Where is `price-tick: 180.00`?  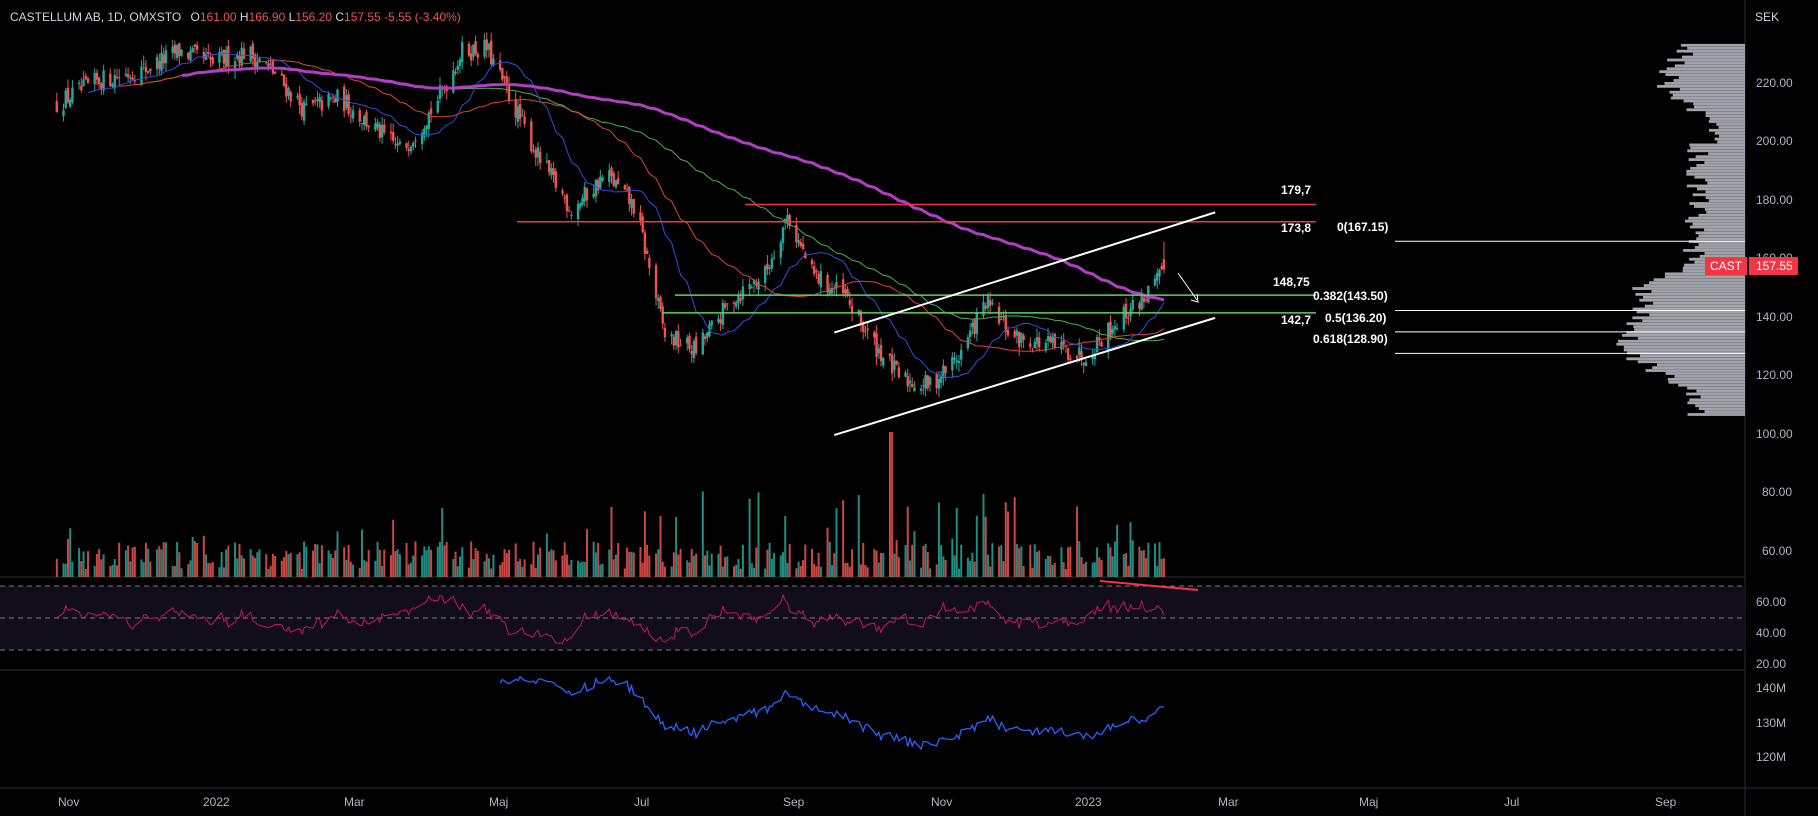 price-tick: 180.00 is located at coordinates (1774, 200).